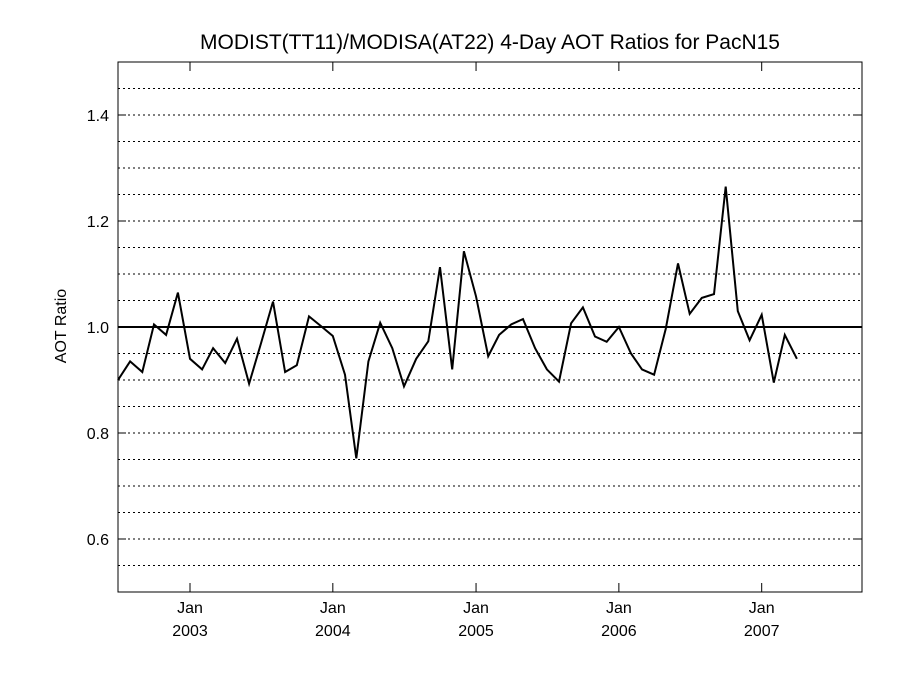  I want to click on y-tick-label: 1.0, so click(98, 328).